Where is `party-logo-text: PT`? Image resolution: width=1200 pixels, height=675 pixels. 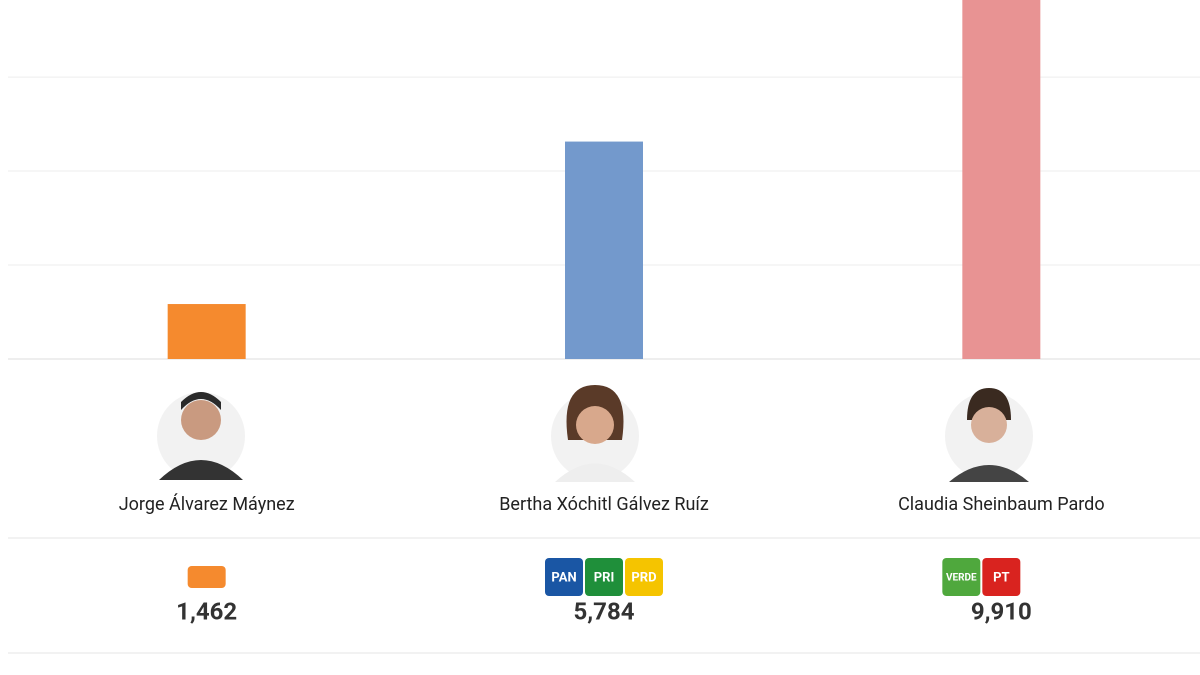
party-logo-text: PT is located at coordinates (1001, 577).